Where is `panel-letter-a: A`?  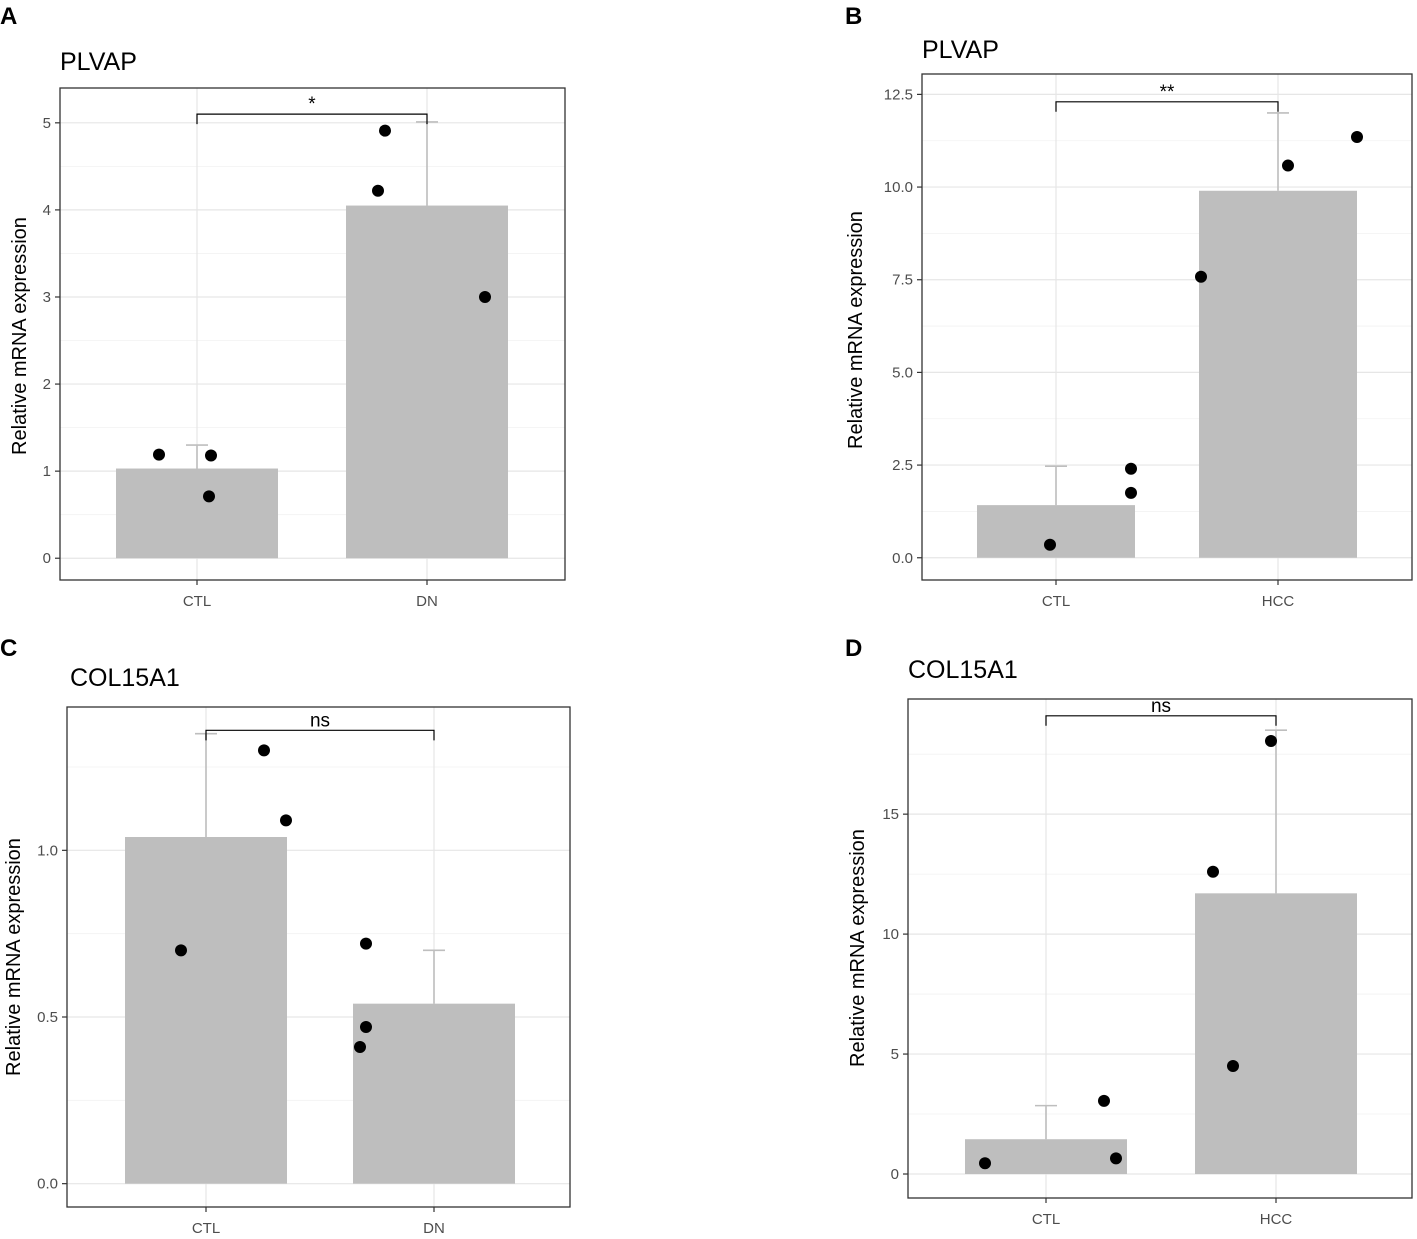
panel-letter-a: A is located at coordinates (8, 16).